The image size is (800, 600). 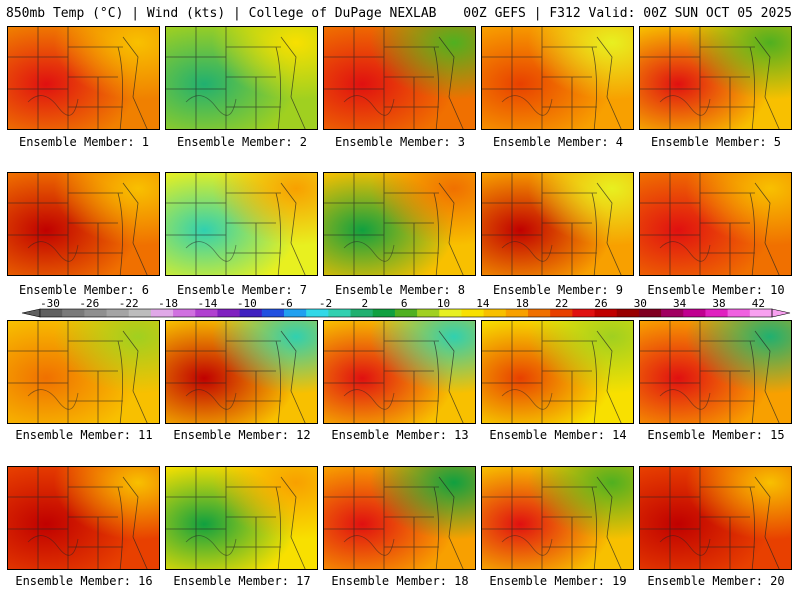 What do you see at coordinates (483, 304) in the screenshot?
I see `colorbar-tick-label: 14` at bounding box center [483, 304].